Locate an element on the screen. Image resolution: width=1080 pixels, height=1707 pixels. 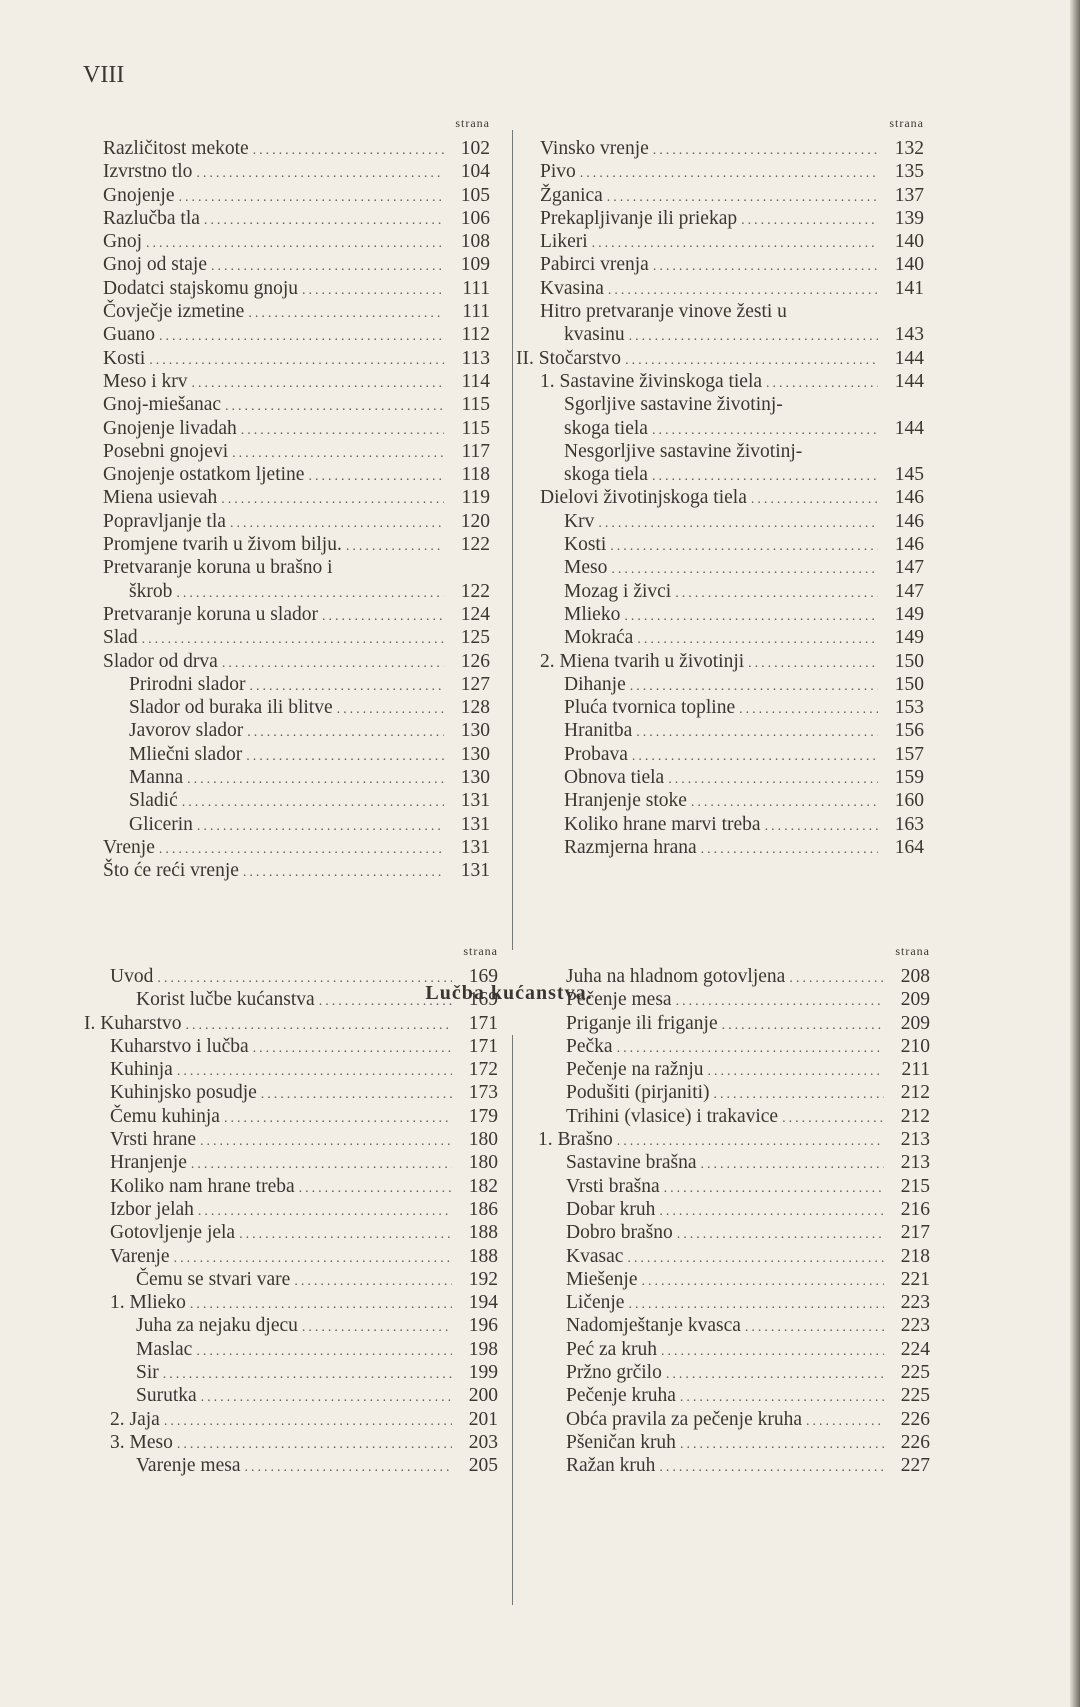
entry-page: 218 is located at coordinates (915, 1256).